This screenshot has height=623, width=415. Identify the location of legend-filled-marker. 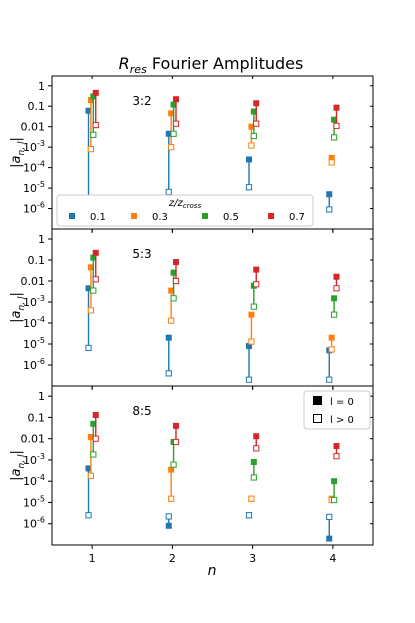
(317, 400).